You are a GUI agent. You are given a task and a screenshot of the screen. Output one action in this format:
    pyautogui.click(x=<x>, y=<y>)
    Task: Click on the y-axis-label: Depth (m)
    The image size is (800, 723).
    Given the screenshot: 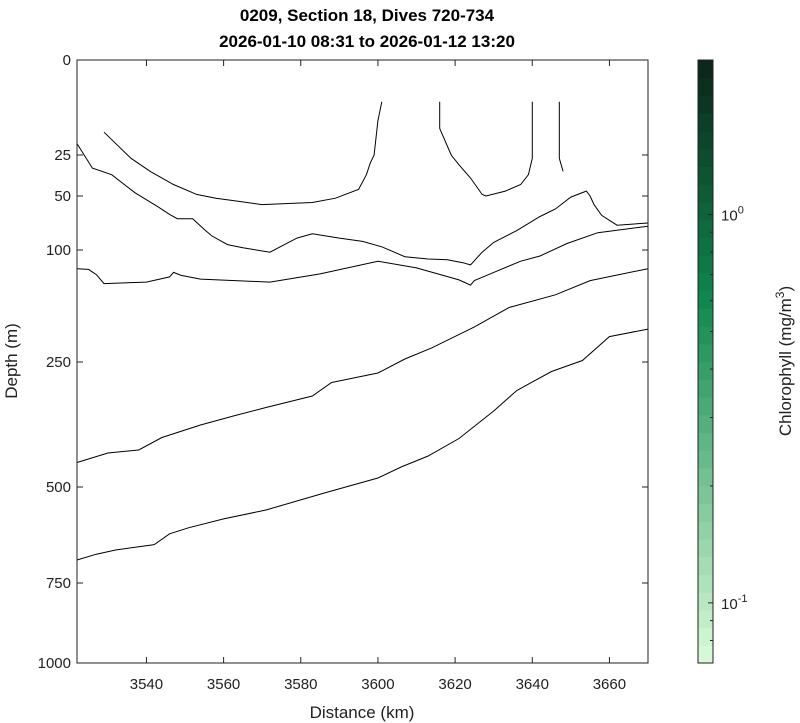 What is the action you would take?
    pyautogui.click(x=11, y=361)
    